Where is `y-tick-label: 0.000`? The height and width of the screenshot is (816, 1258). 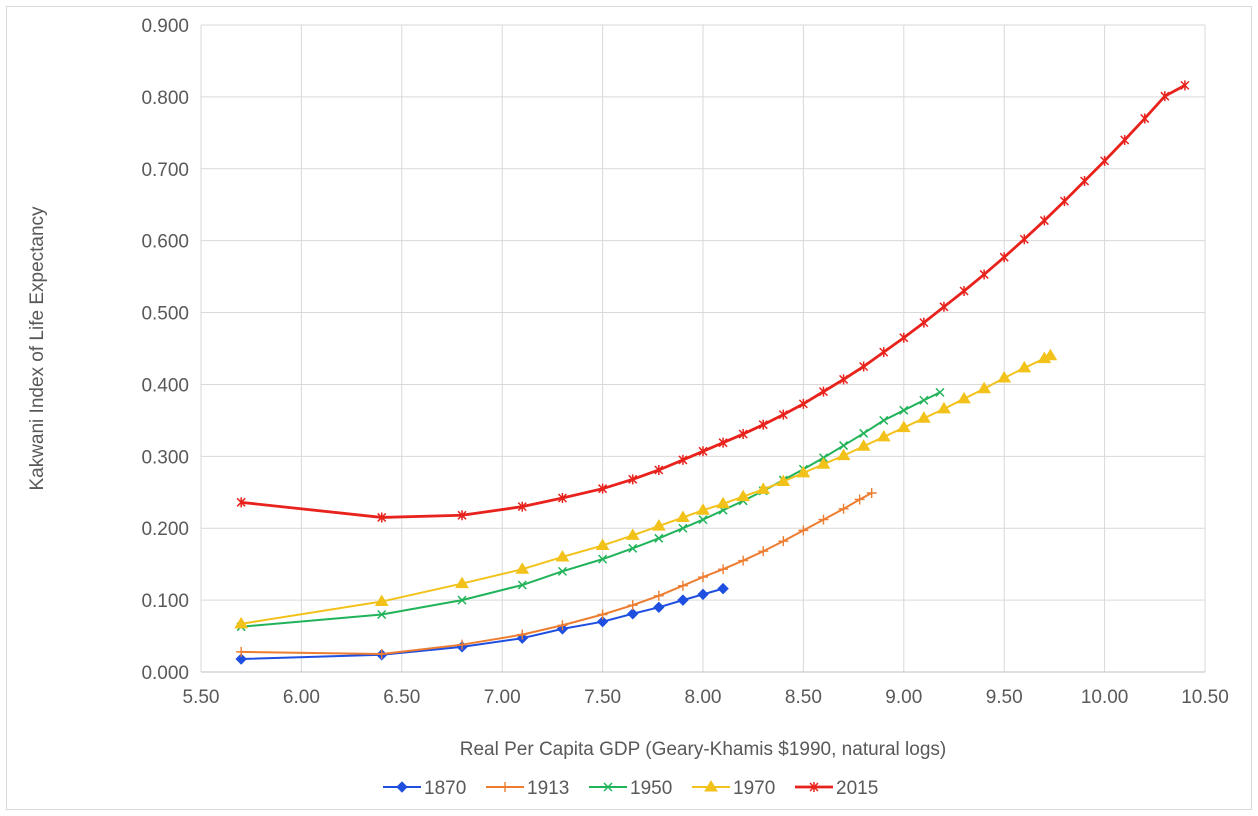
y-tick-label: 0.000 is located at coordinates (165, 673).